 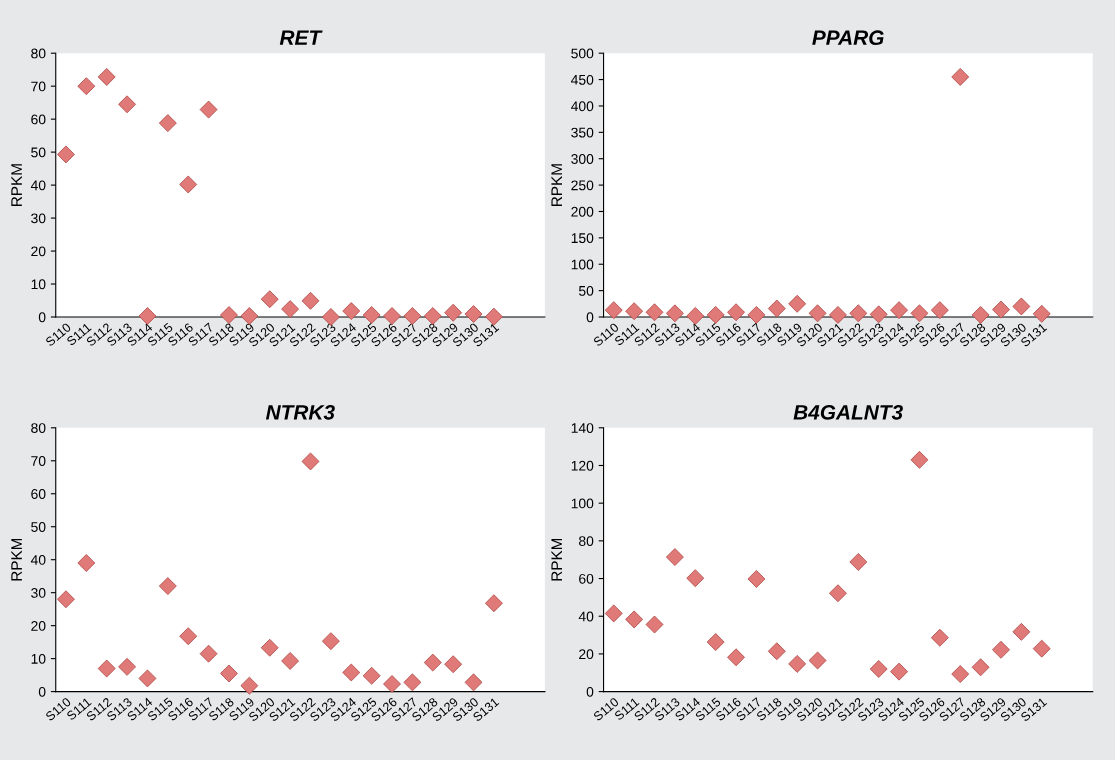 I want to click on y-tick-label: 150, so click(x=582, y=238).